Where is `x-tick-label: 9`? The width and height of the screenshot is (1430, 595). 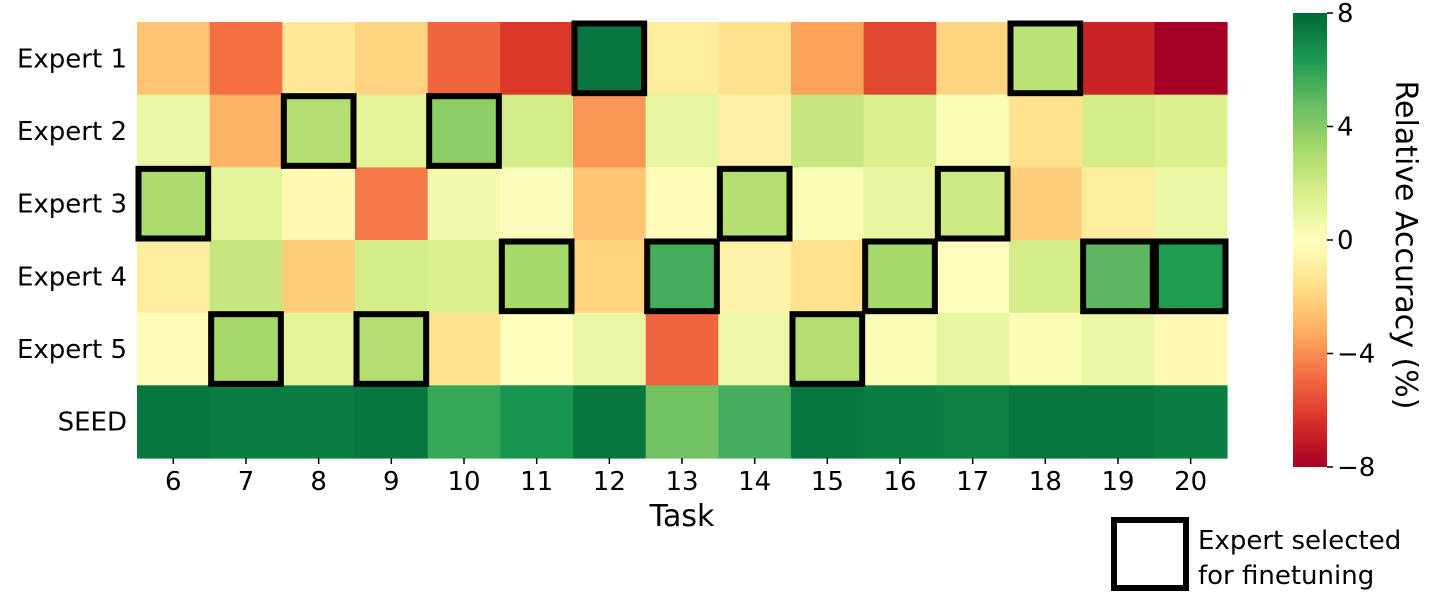 x-tick-label: 9 is located at coordinates (391, 482).